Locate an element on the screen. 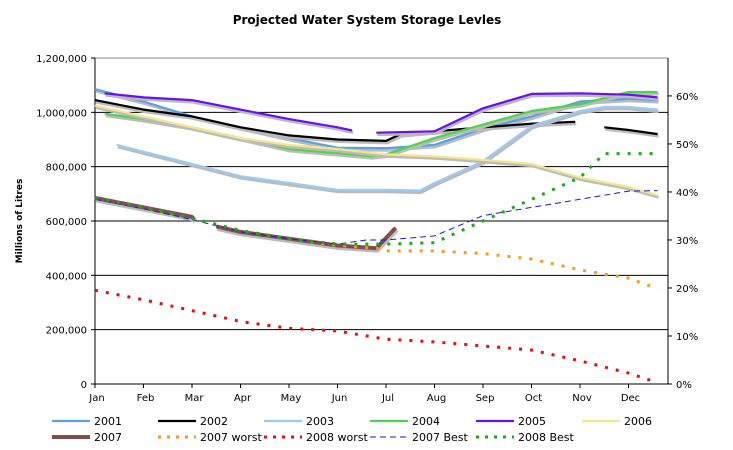  y-tick-label: 800,000 is located at coordinates (66, 168).